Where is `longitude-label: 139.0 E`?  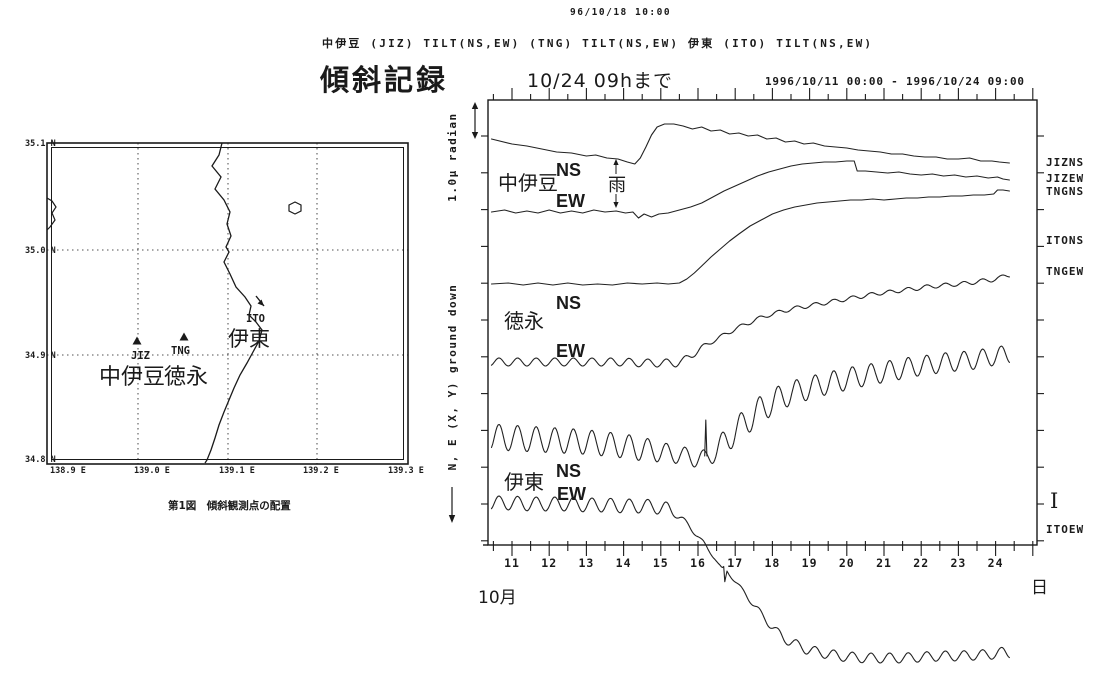 longitude-label: 139.0 E is located at coordinates (152, 471).